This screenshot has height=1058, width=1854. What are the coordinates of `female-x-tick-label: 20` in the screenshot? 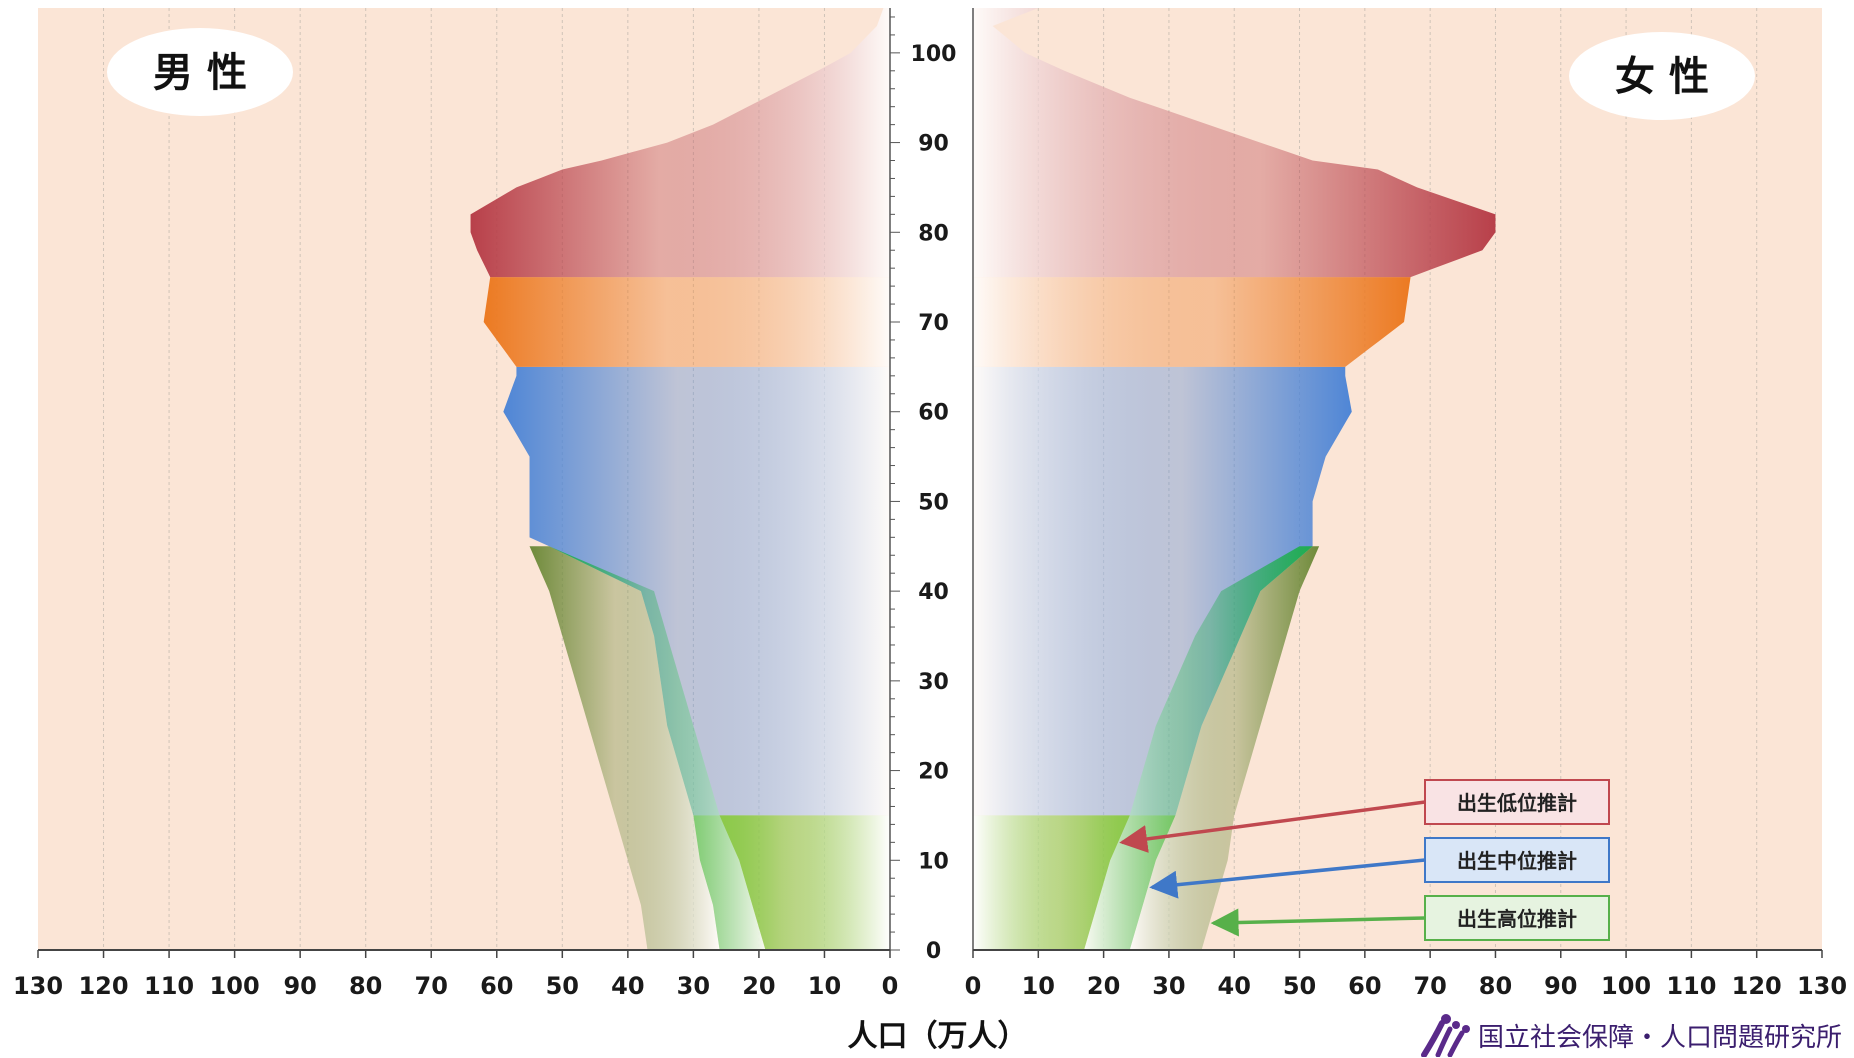 It's located at (1103, 986).